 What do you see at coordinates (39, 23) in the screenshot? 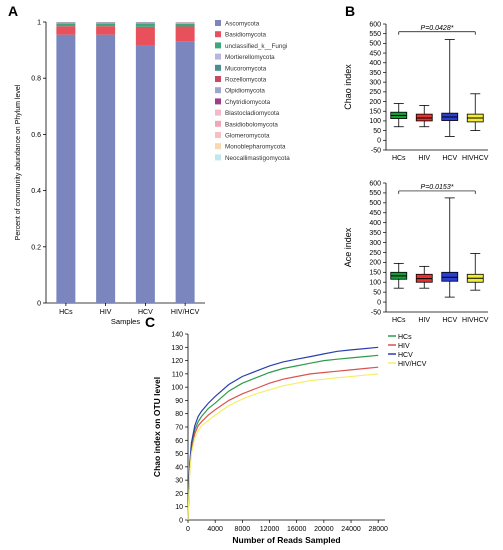
I see `y-tick-label: 1` at bounding box center [39, 23].